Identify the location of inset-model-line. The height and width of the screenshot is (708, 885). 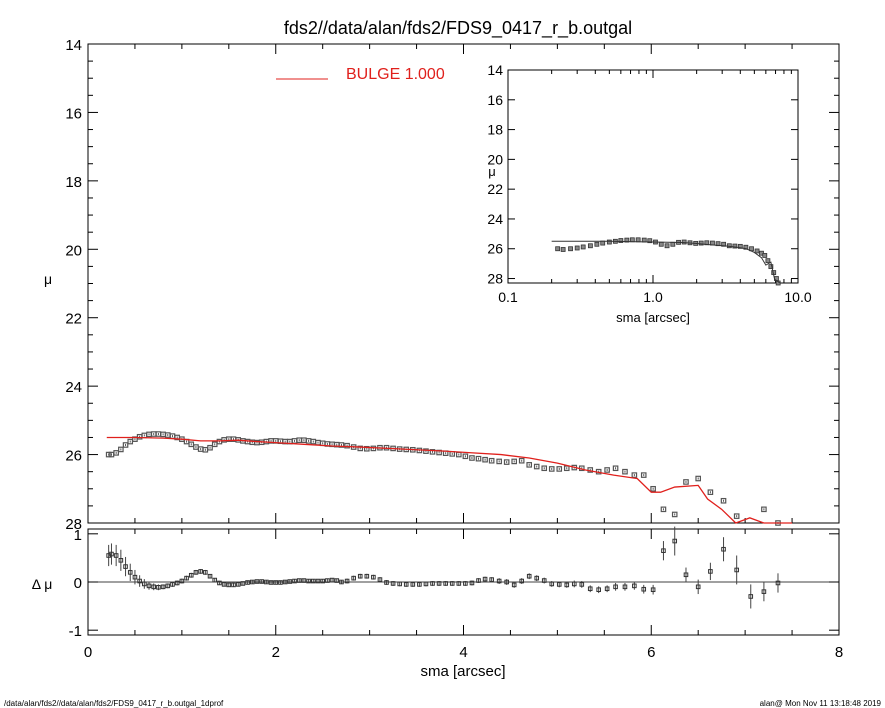
(666, 262).